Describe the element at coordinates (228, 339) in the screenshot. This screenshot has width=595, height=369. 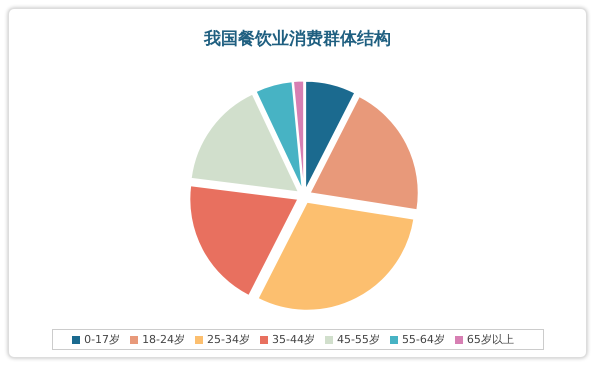
I see `legend-label: 25-34岁` at that location.